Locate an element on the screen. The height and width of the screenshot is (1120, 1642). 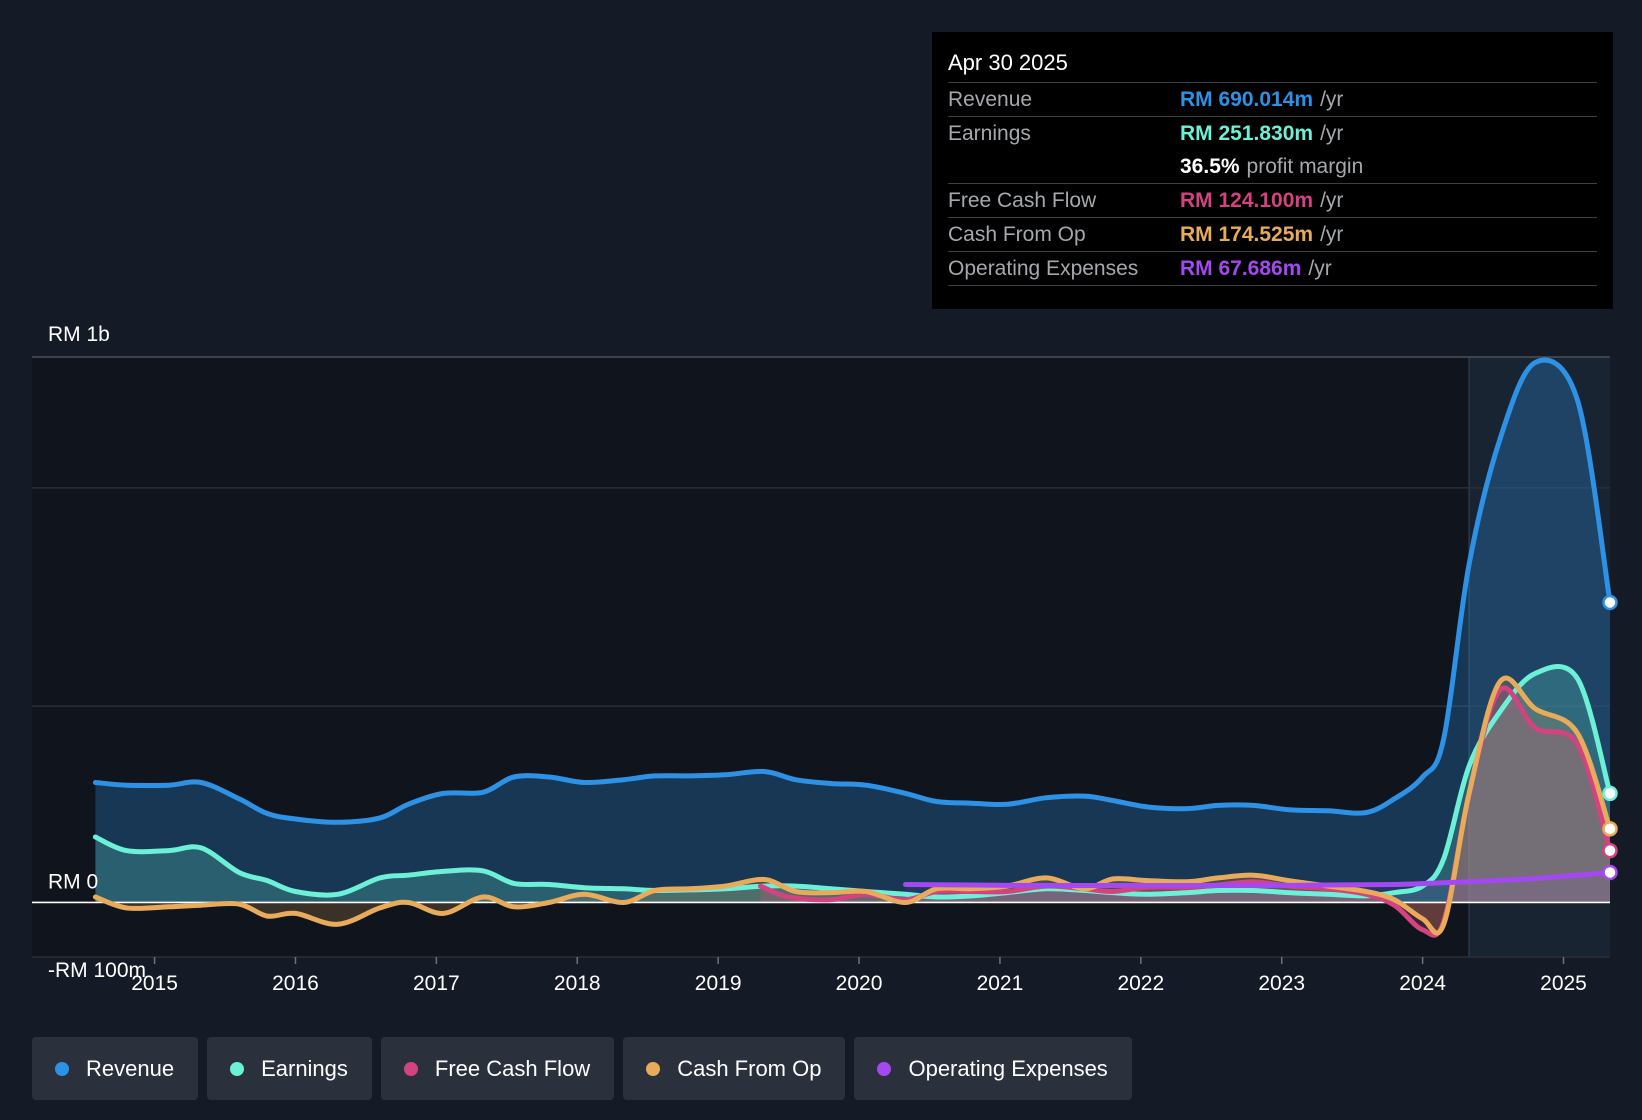
tooltip-date: Apr 30 2025 is located at coordinates (1272, 64).